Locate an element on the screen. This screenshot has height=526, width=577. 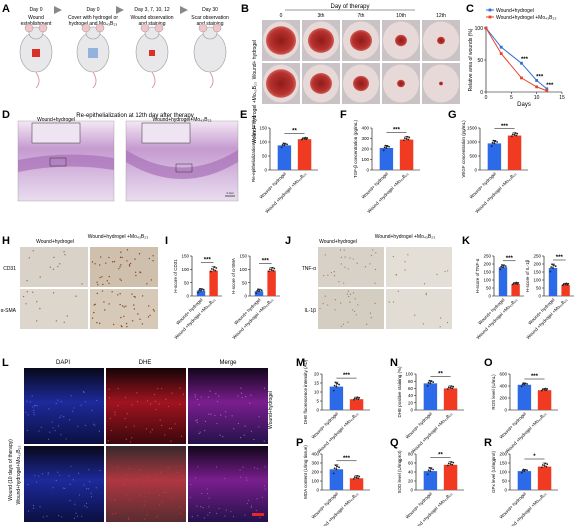
y-axis-label: VEGF concentration (pg/mL) is located at coordinates (463, 149).